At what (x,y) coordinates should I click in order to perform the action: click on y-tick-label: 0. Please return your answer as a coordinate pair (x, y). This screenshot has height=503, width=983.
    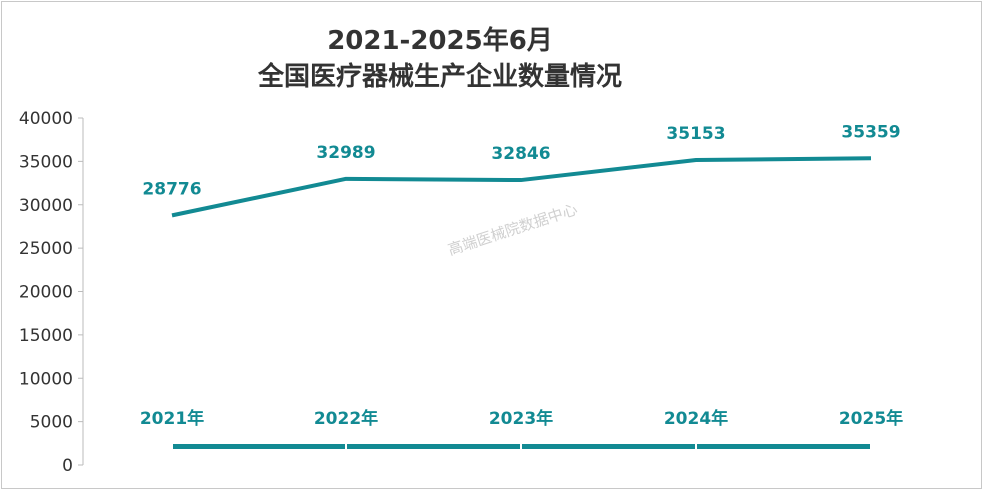
    Looking at the image, I should click on (67, 466).